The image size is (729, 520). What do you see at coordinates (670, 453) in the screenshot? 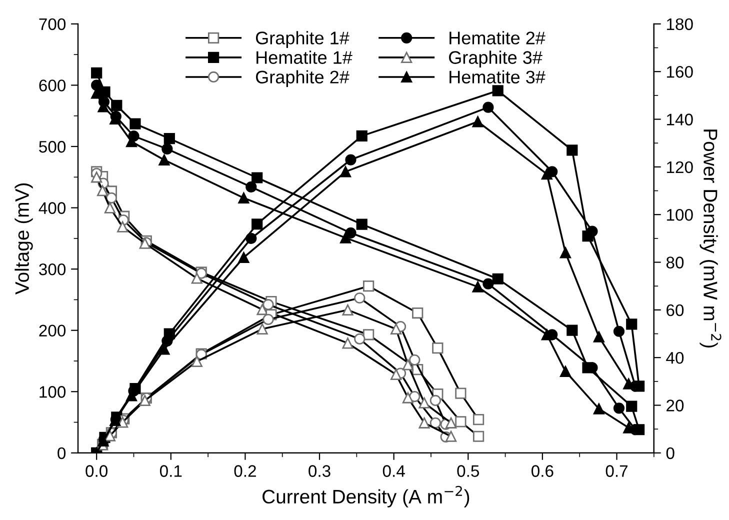
I see `y2-tick-label: 0` at bounding box center [670, 453].